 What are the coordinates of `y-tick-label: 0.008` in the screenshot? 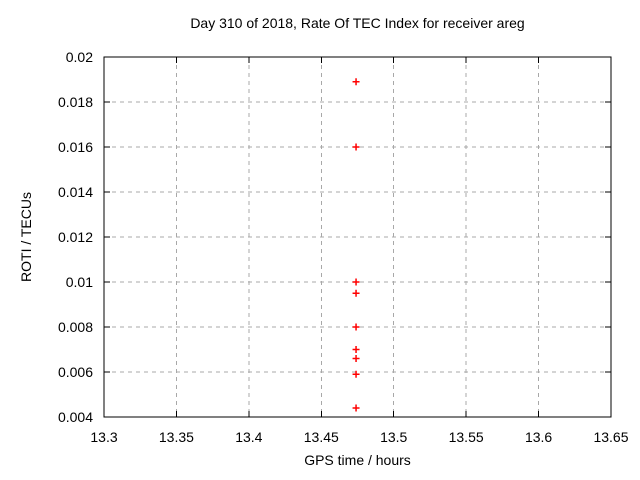 It's located at (75, 327).